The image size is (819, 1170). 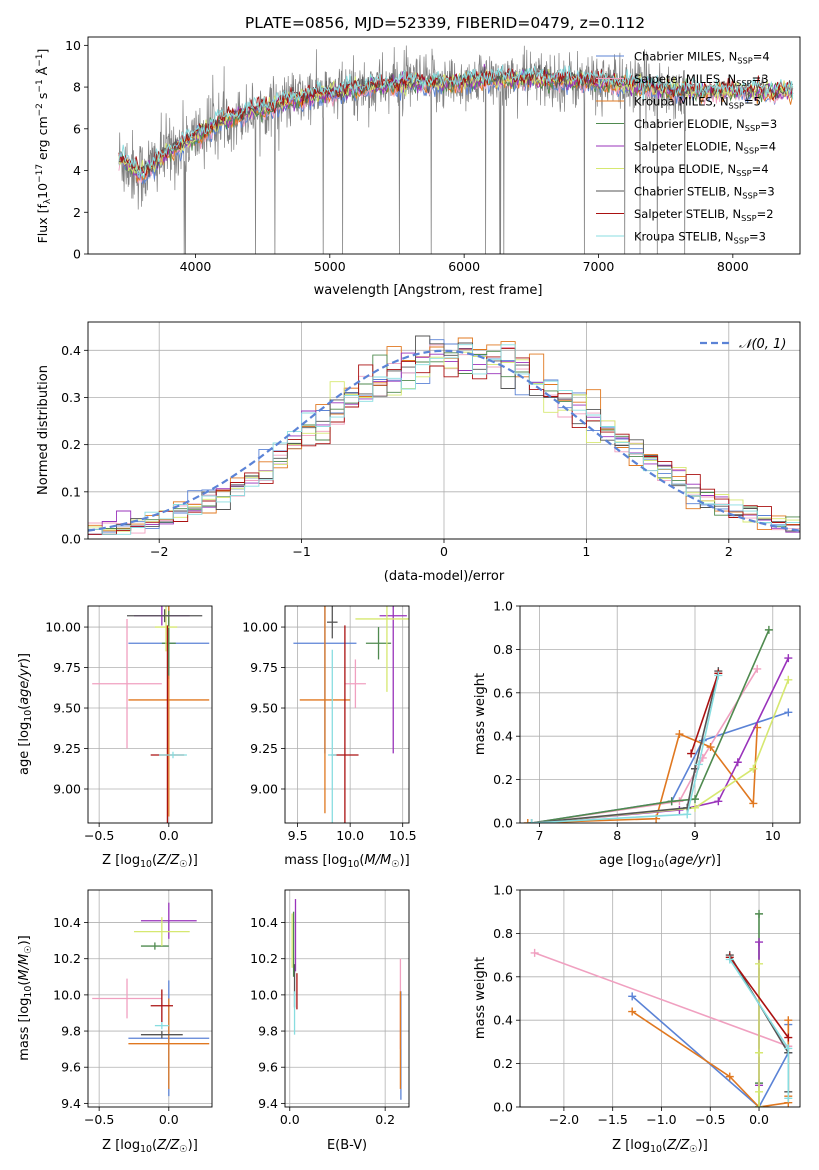 I want to click on legend-entry: Kroupa STELIB, NSSP=3, so click(x=700, y=238).